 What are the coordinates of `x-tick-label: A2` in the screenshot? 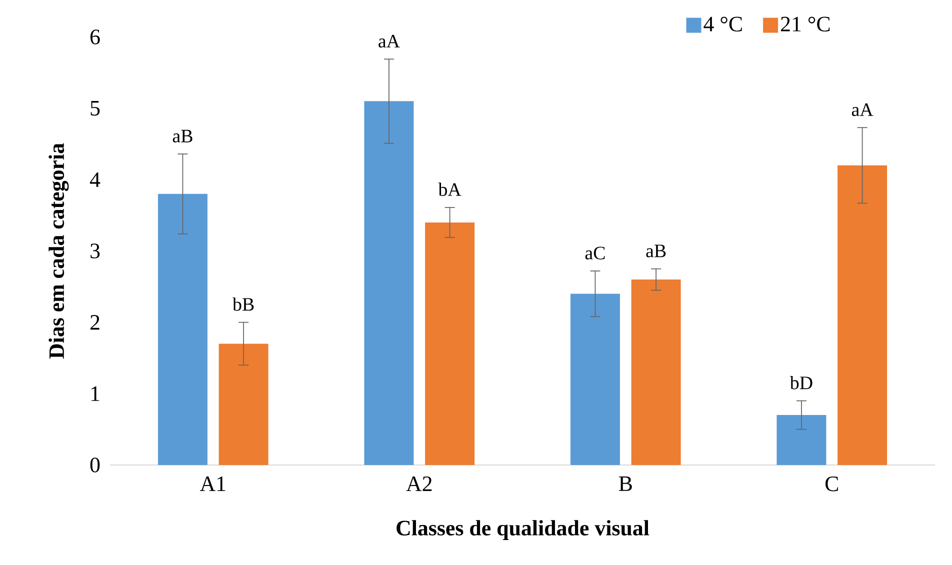 It's located at (419, 484).